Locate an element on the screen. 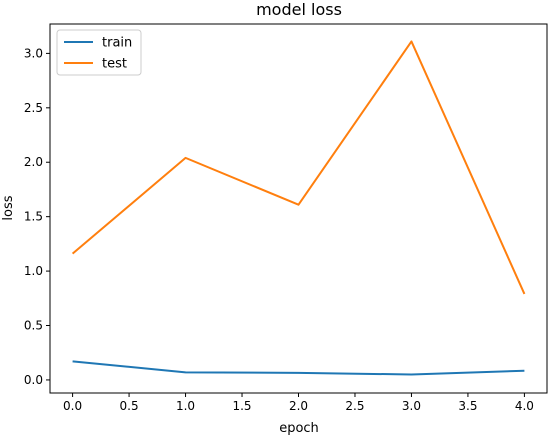  legend: train test is located at coordinates (99, 52).